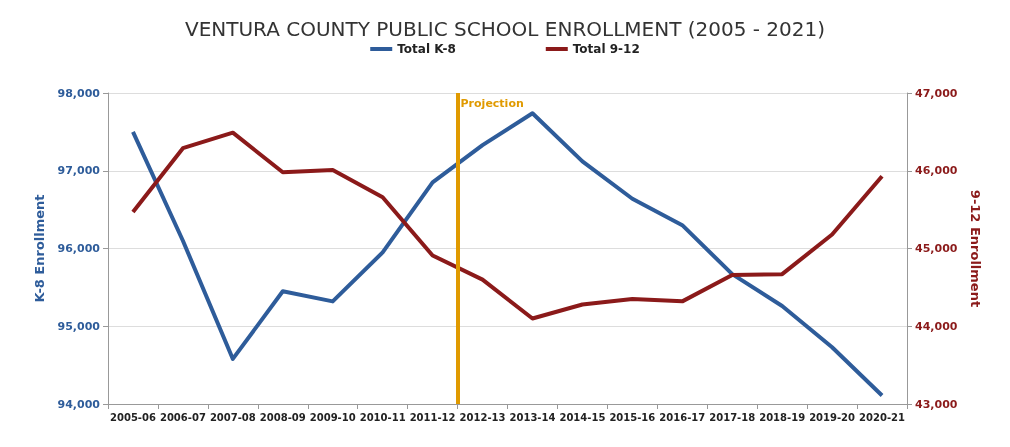 The width and height of the screenshot is (1010, 447). I want to click on legend-label: Total K-8, so click(426, 49).